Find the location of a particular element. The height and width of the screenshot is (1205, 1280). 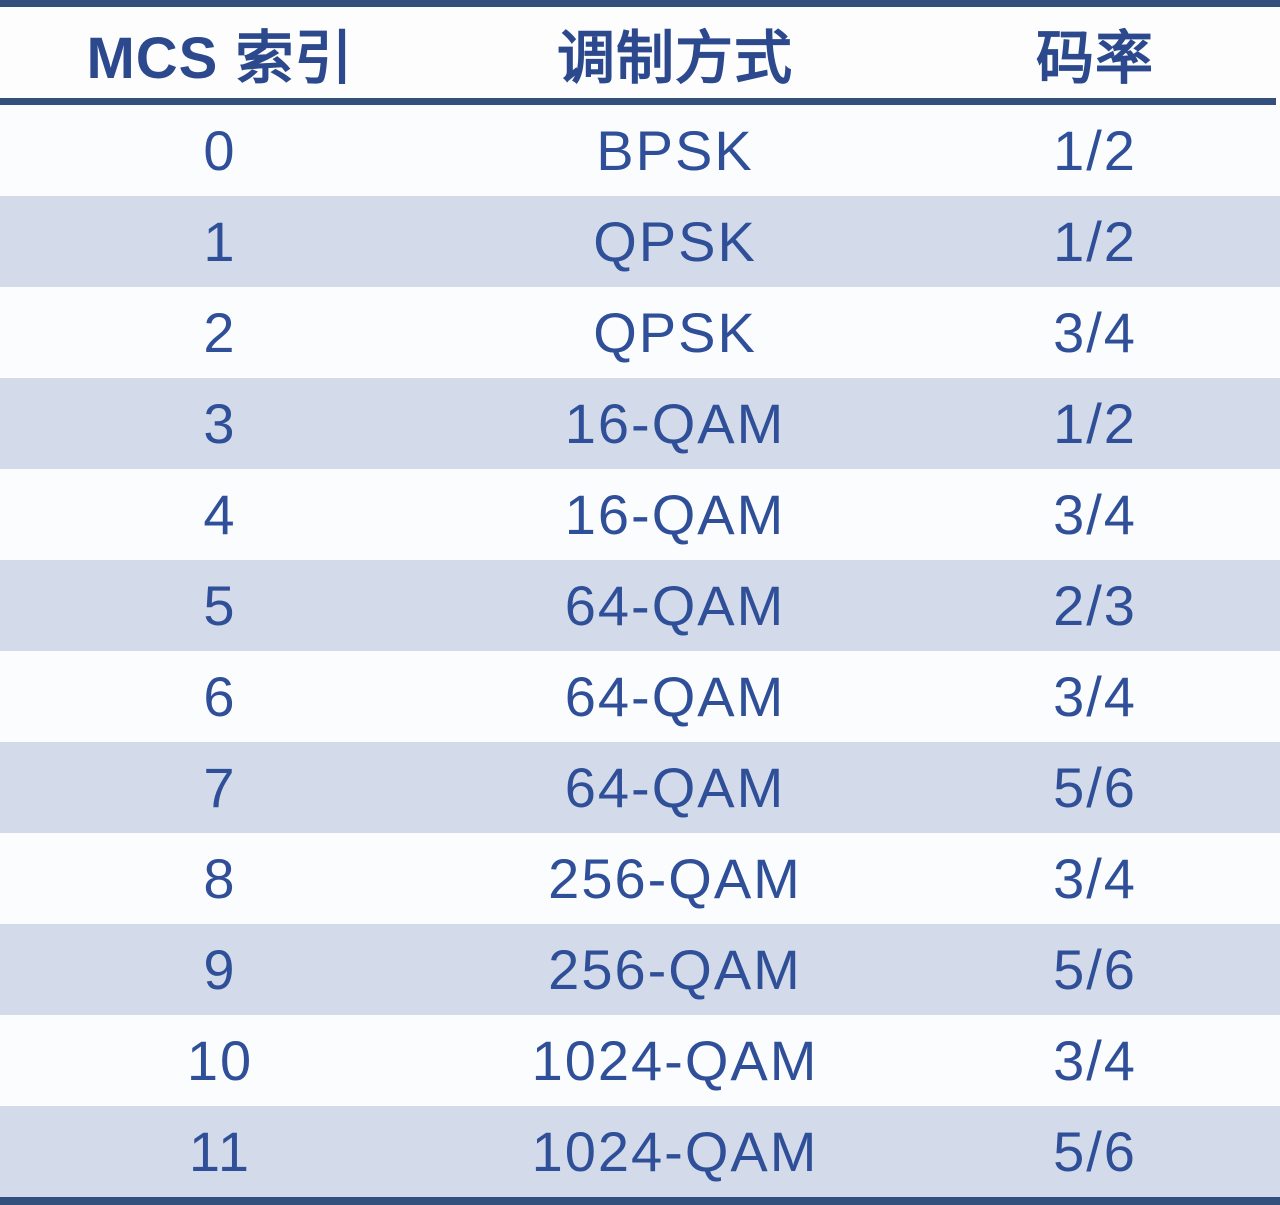

cell-mcs-index: 2 is located at coordinates (220, 332).